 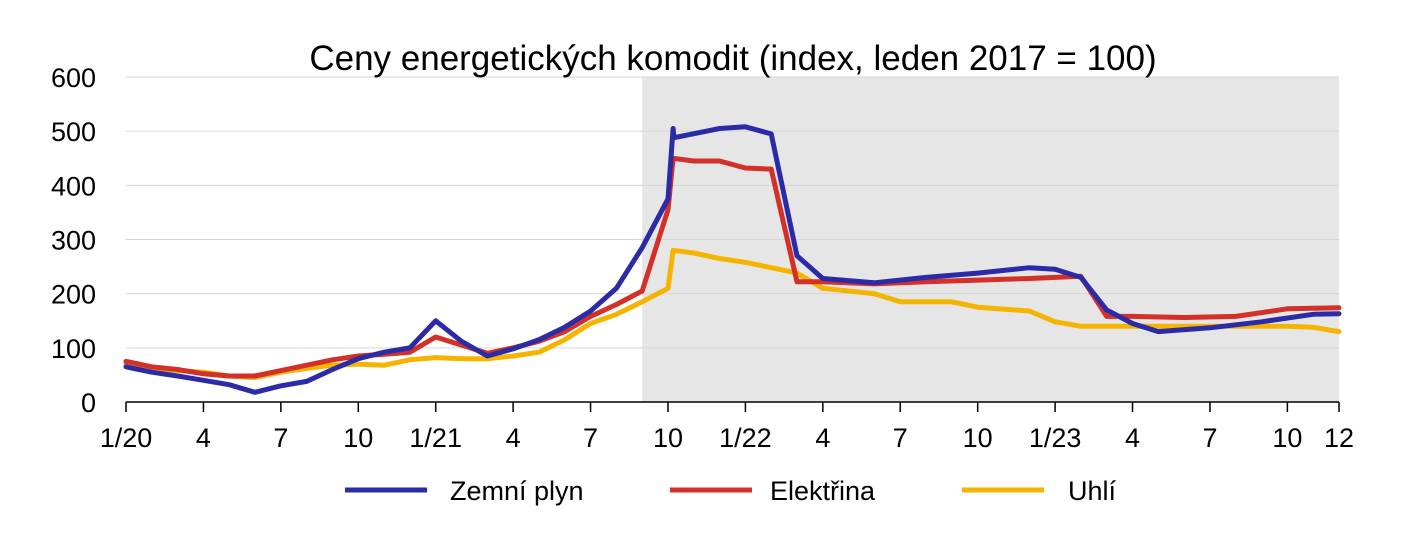 What do you see at coordinates (517, 491) in the screenshot?
I see `legend-label-1: Zemní plyn` at bounding box center [517, 491].